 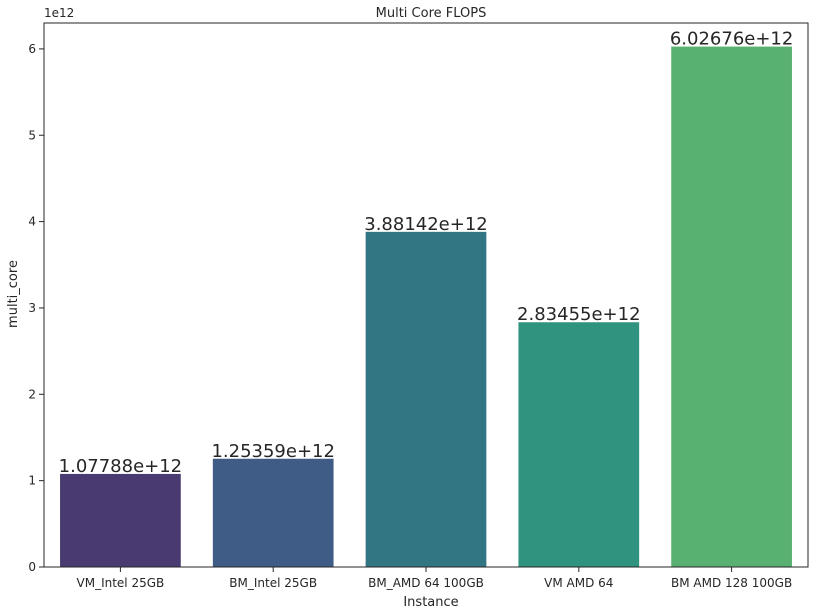 What do you see at coordinates (273, 583) in the screenshot?
I see `x-tick-label: BM_Intel 25GB` at bounding box center [273, 583].